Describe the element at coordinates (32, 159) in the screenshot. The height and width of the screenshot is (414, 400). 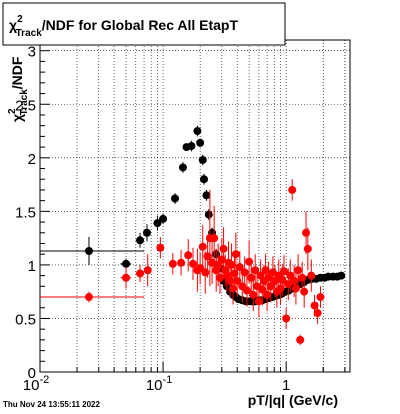
I see `y-tick-label: 2` at that location.